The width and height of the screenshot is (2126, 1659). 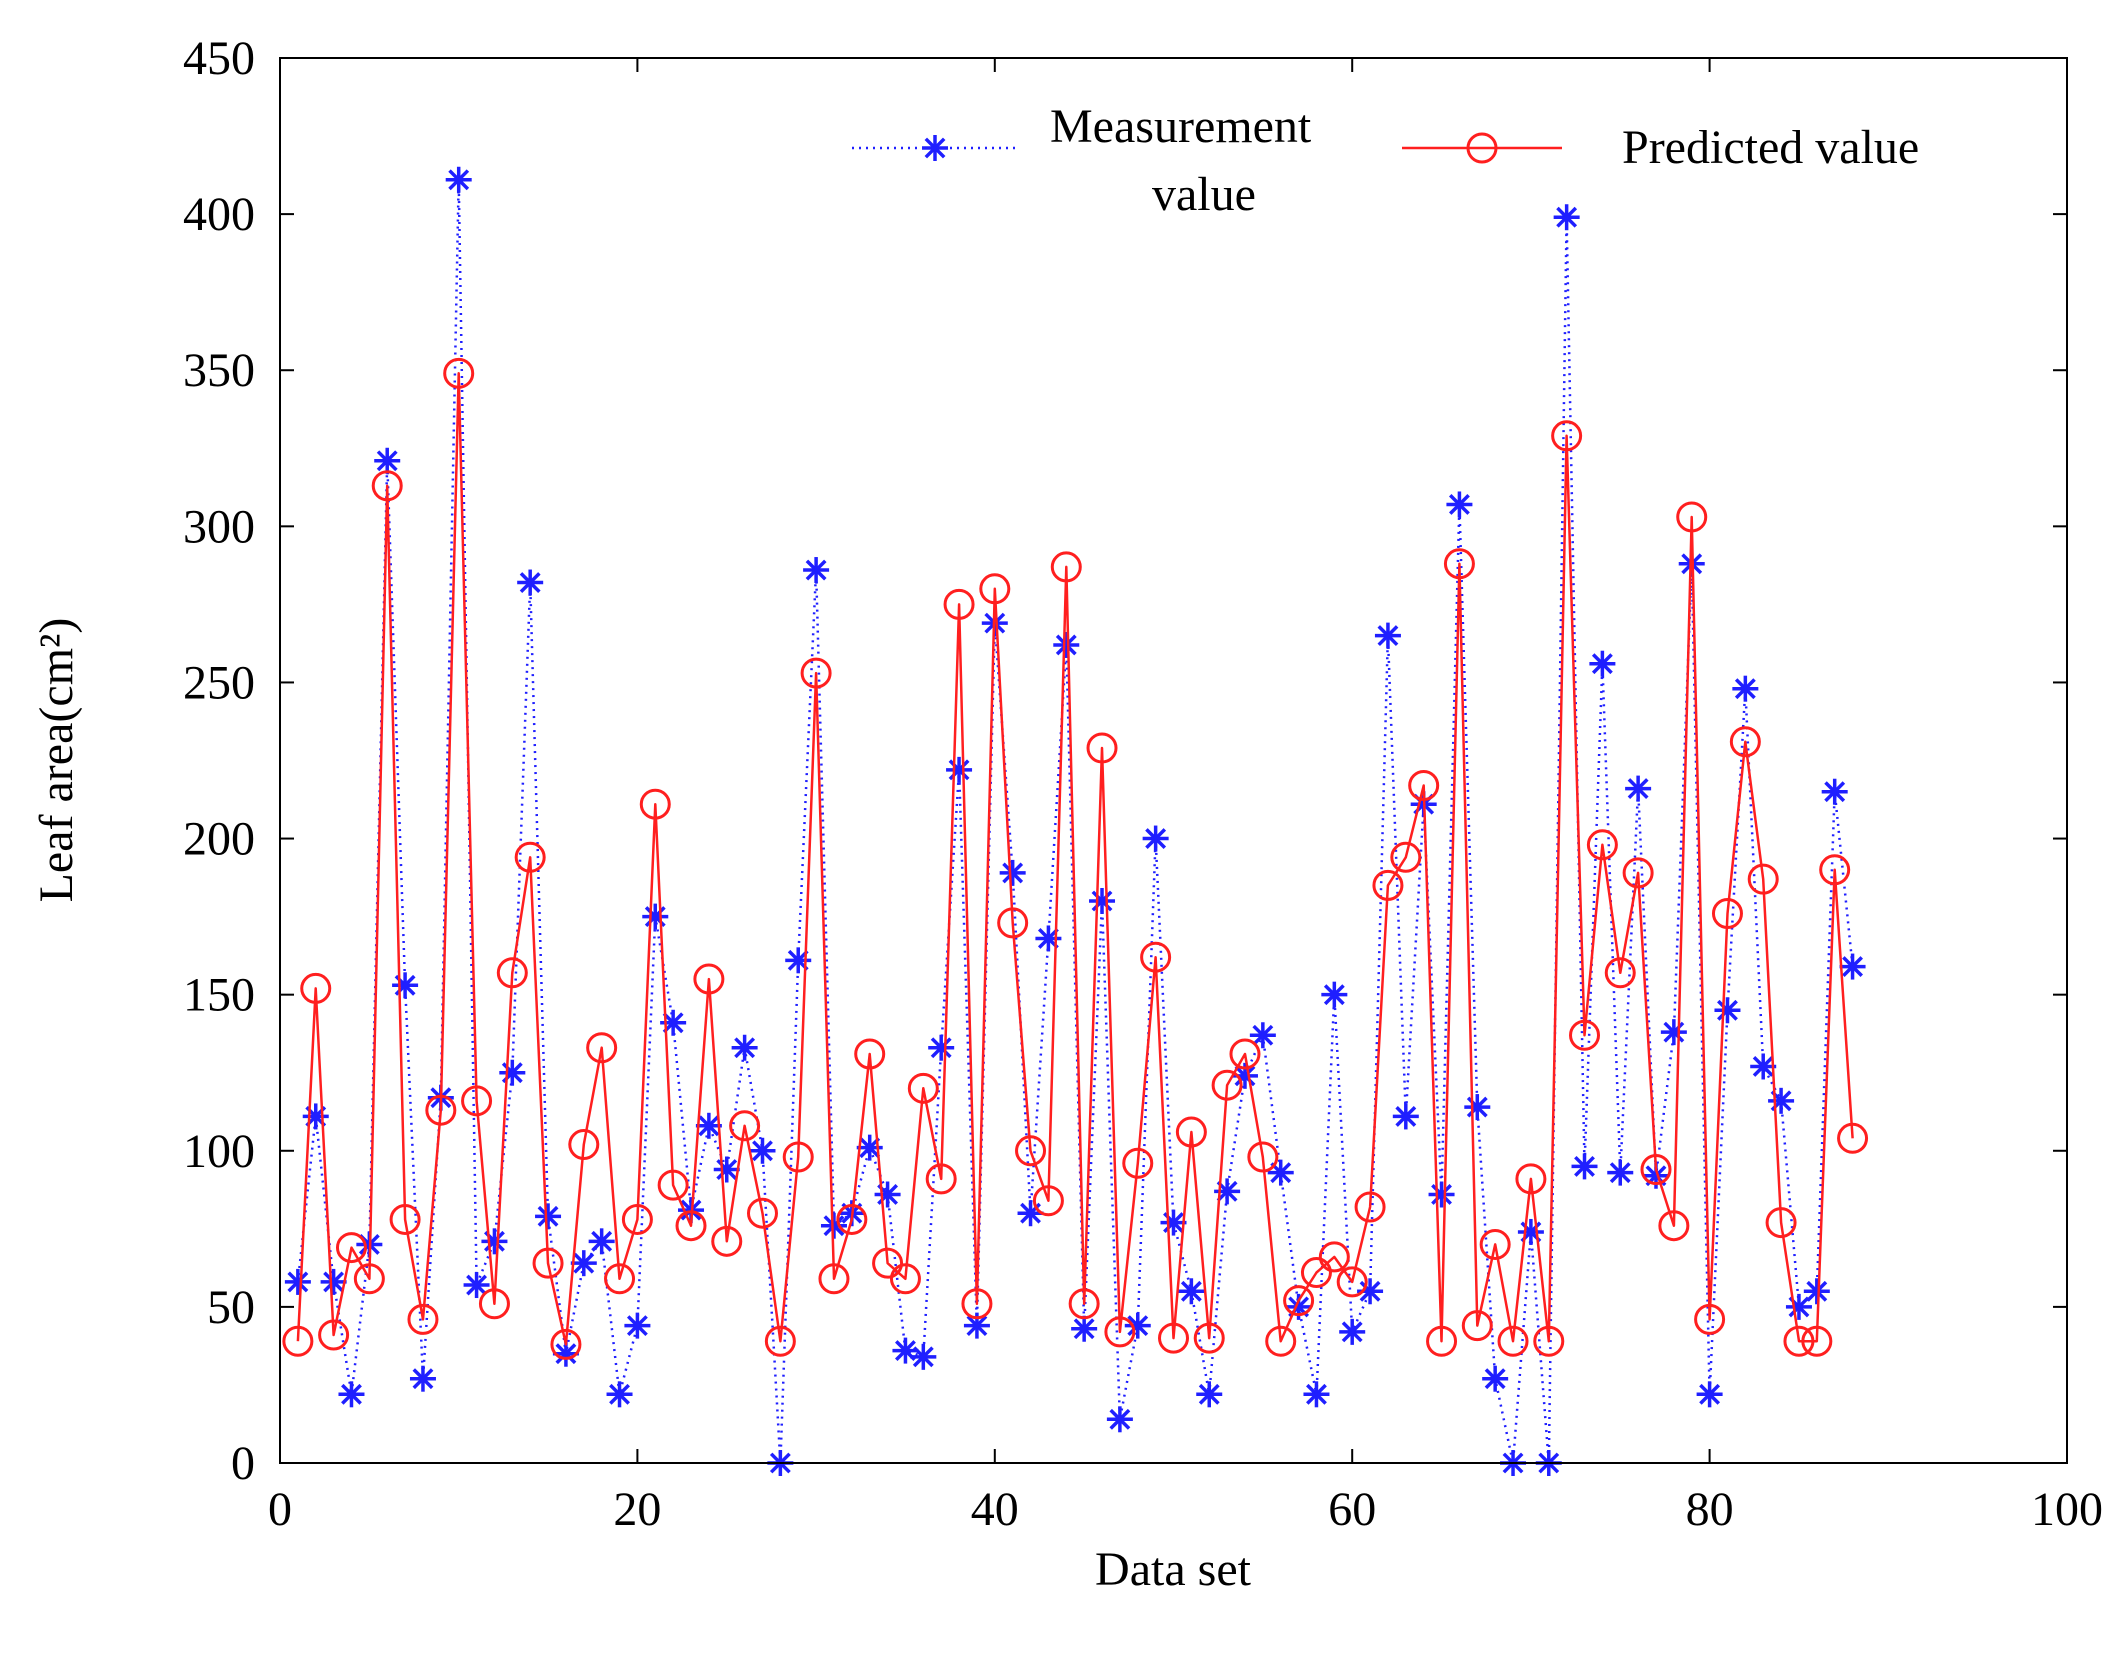 I want to click on x-axis-title: Data set, so click(x=1173, y=1569).